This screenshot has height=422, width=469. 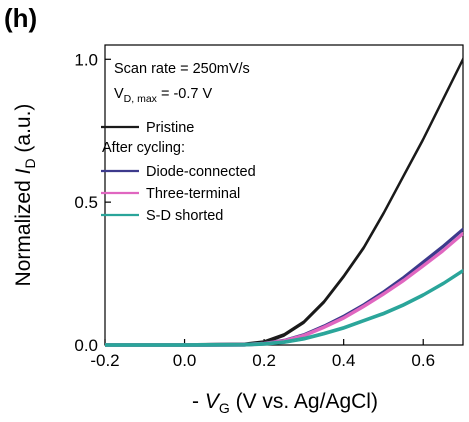 What do you see at coordinates (141, 99) in the screenshot?
I see `vd-sub: D, max` at bounding box center [141, 99].